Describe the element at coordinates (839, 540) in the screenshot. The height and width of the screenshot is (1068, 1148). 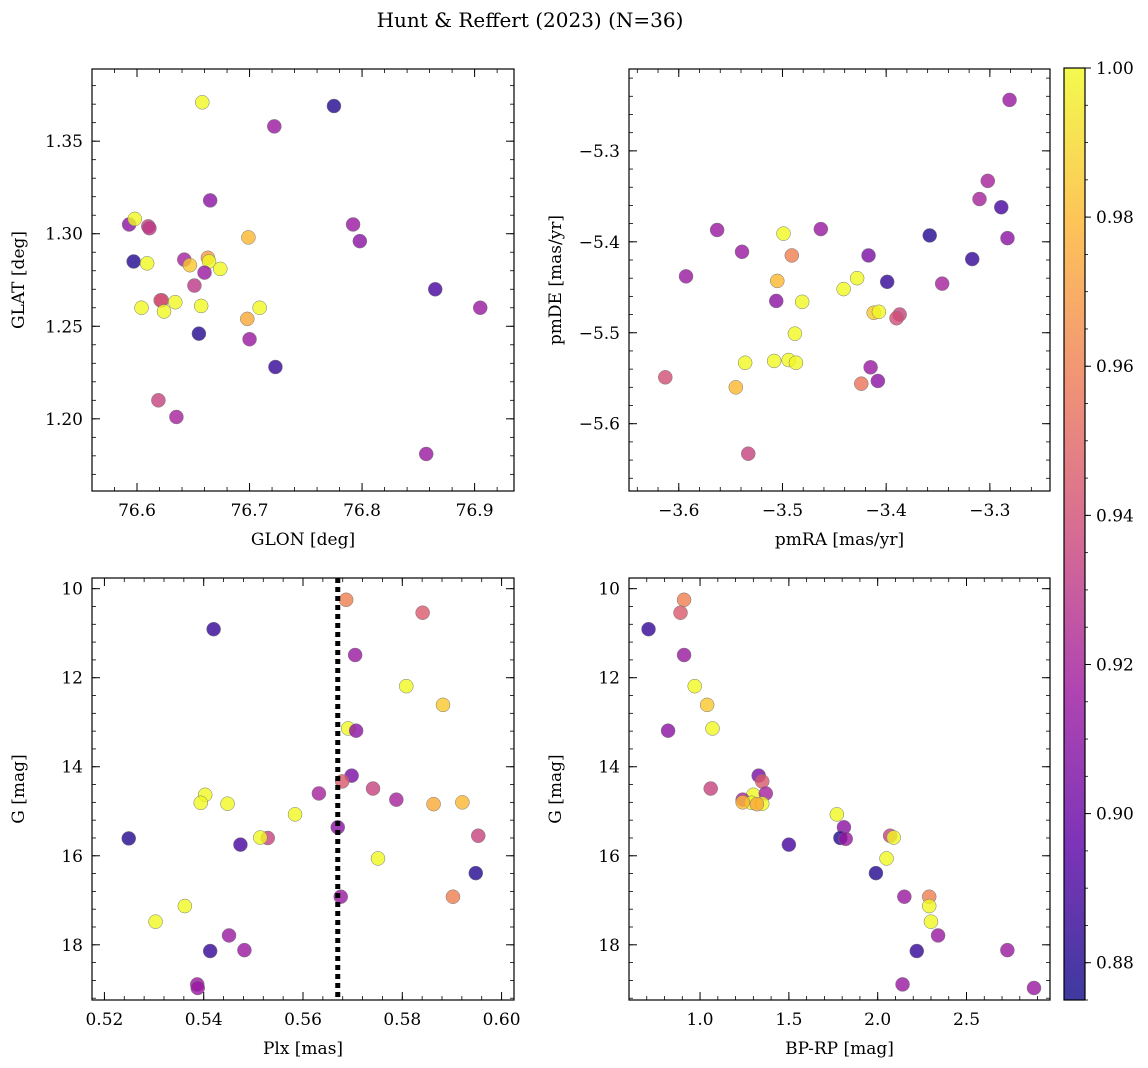
I see `x-axis-label: pmRA [mas/yr]` at that location.